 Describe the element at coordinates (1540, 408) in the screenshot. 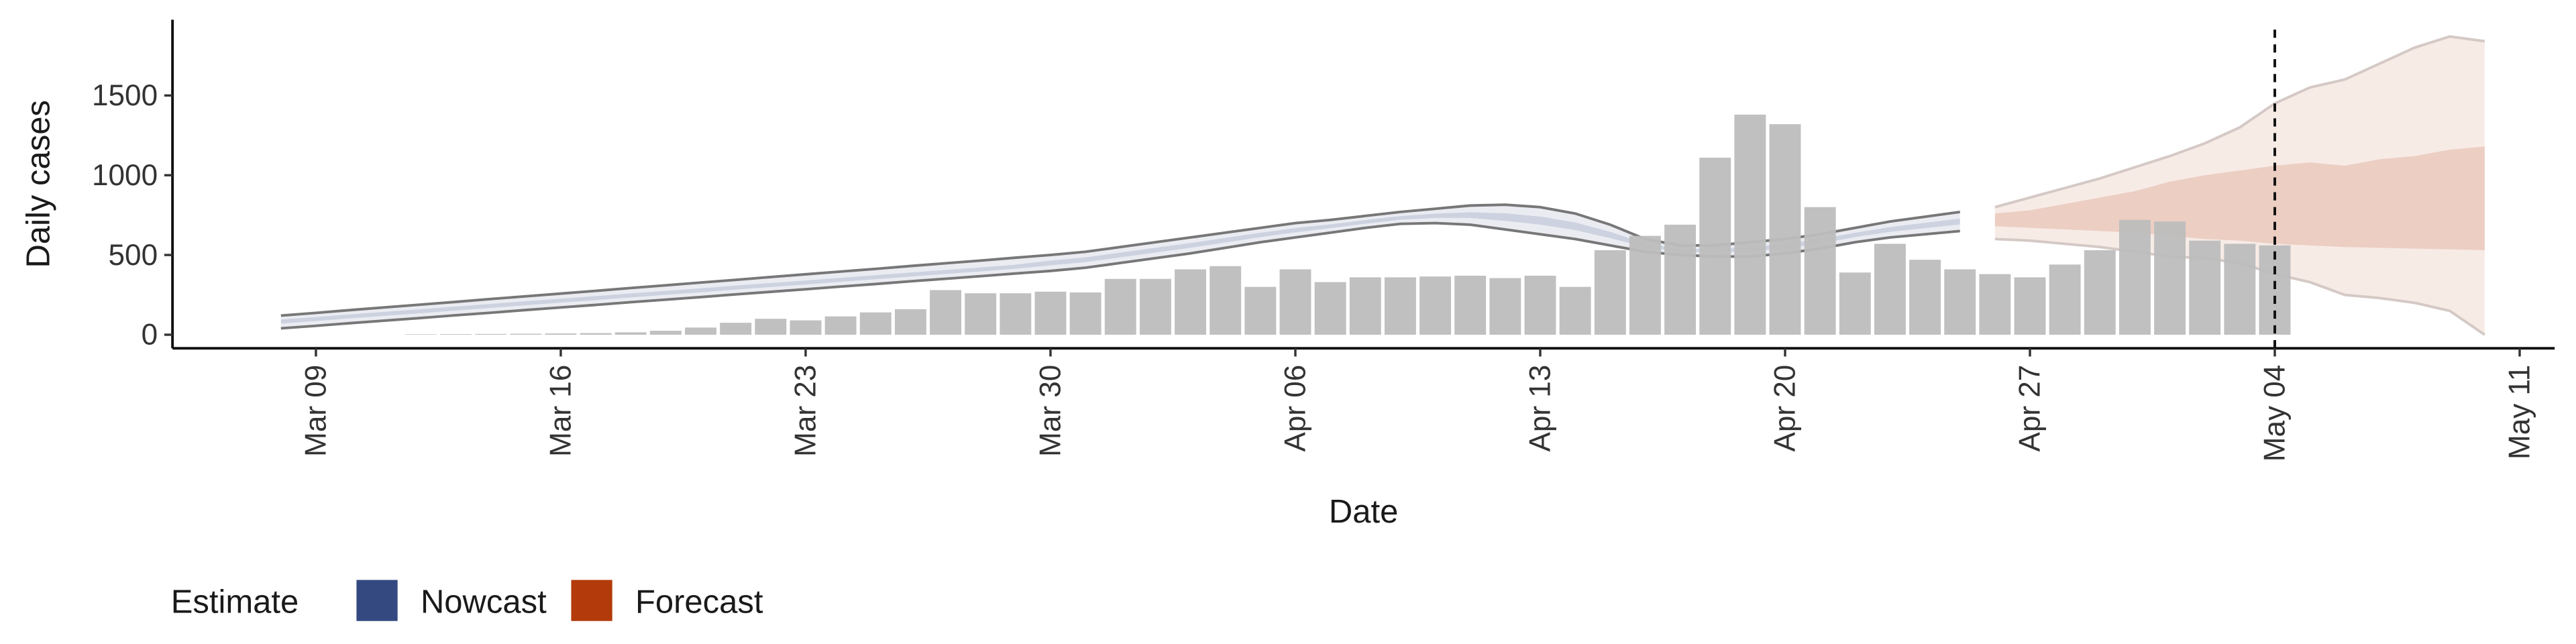

I see `x-tick-label: Apr 13` at that location.